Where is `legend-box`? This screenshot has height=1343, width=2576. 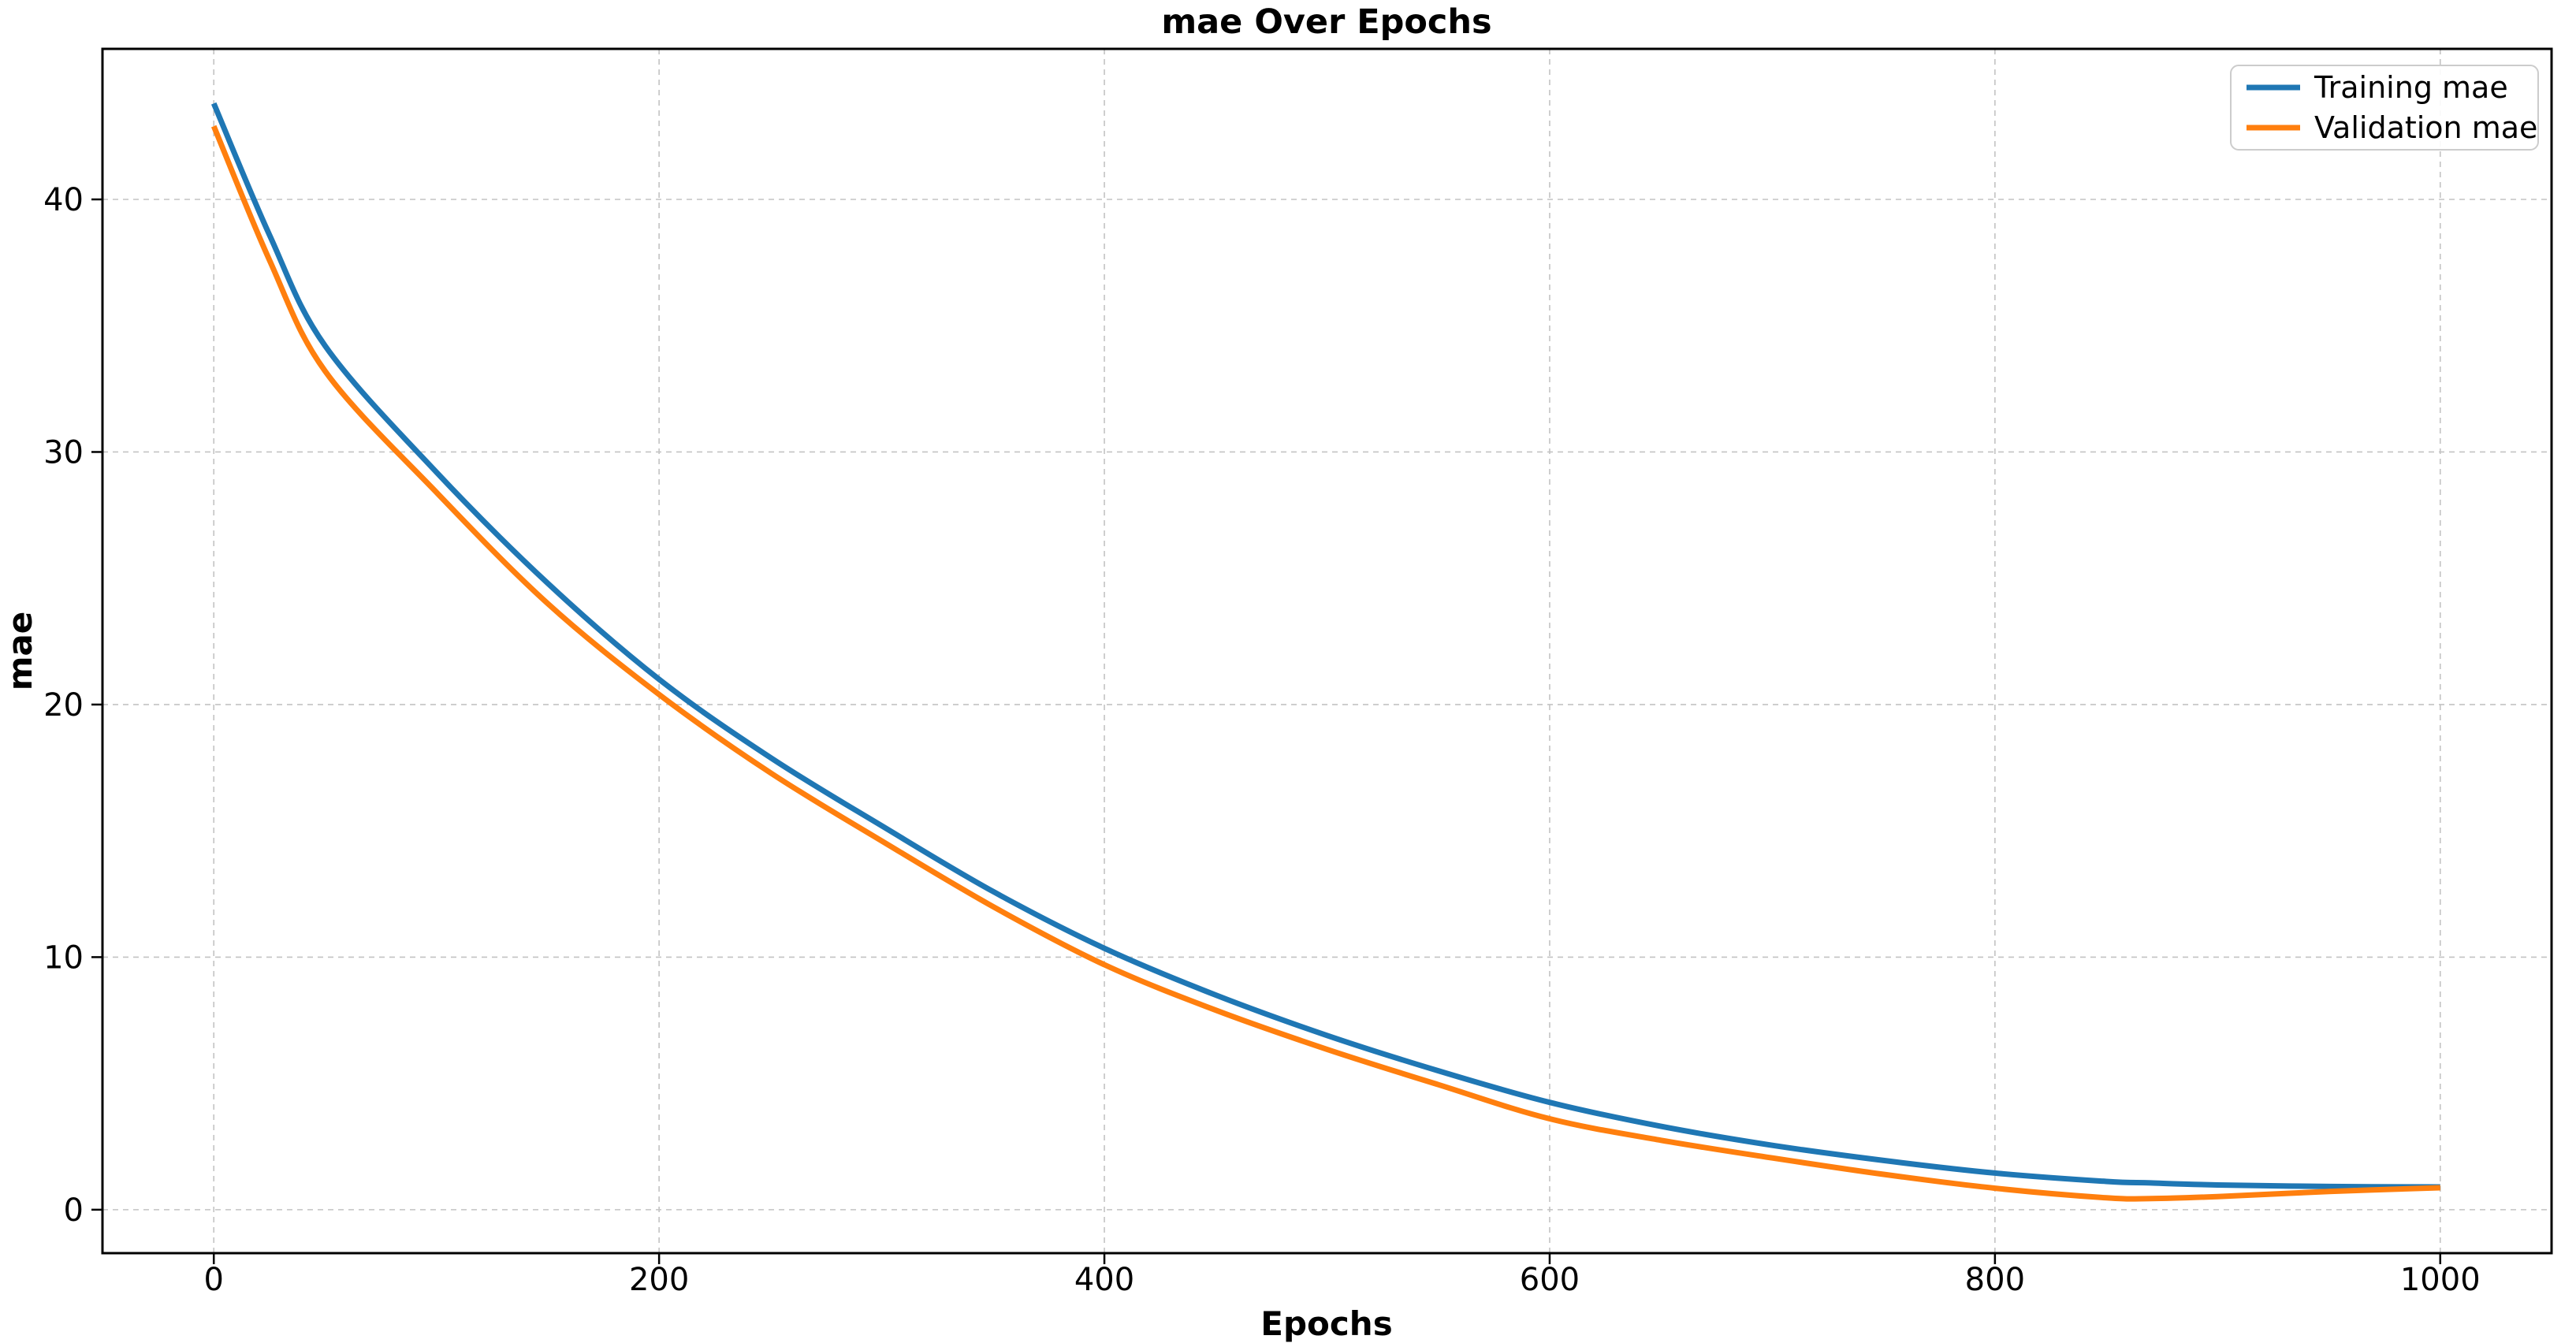
legend-box is located at coordinates (2384, 108).